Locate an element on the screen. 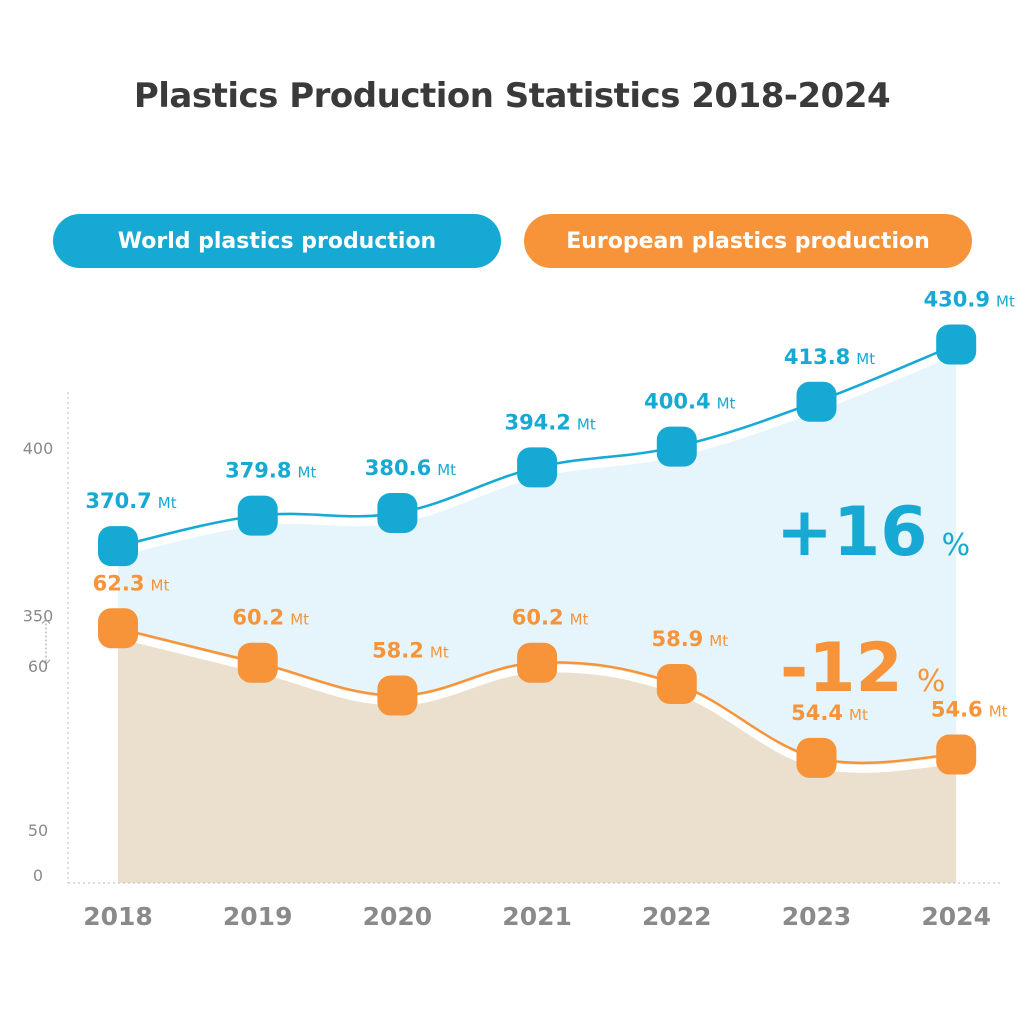  europe-value-label: 54.6 Mt is located at coordinates (969, 710).